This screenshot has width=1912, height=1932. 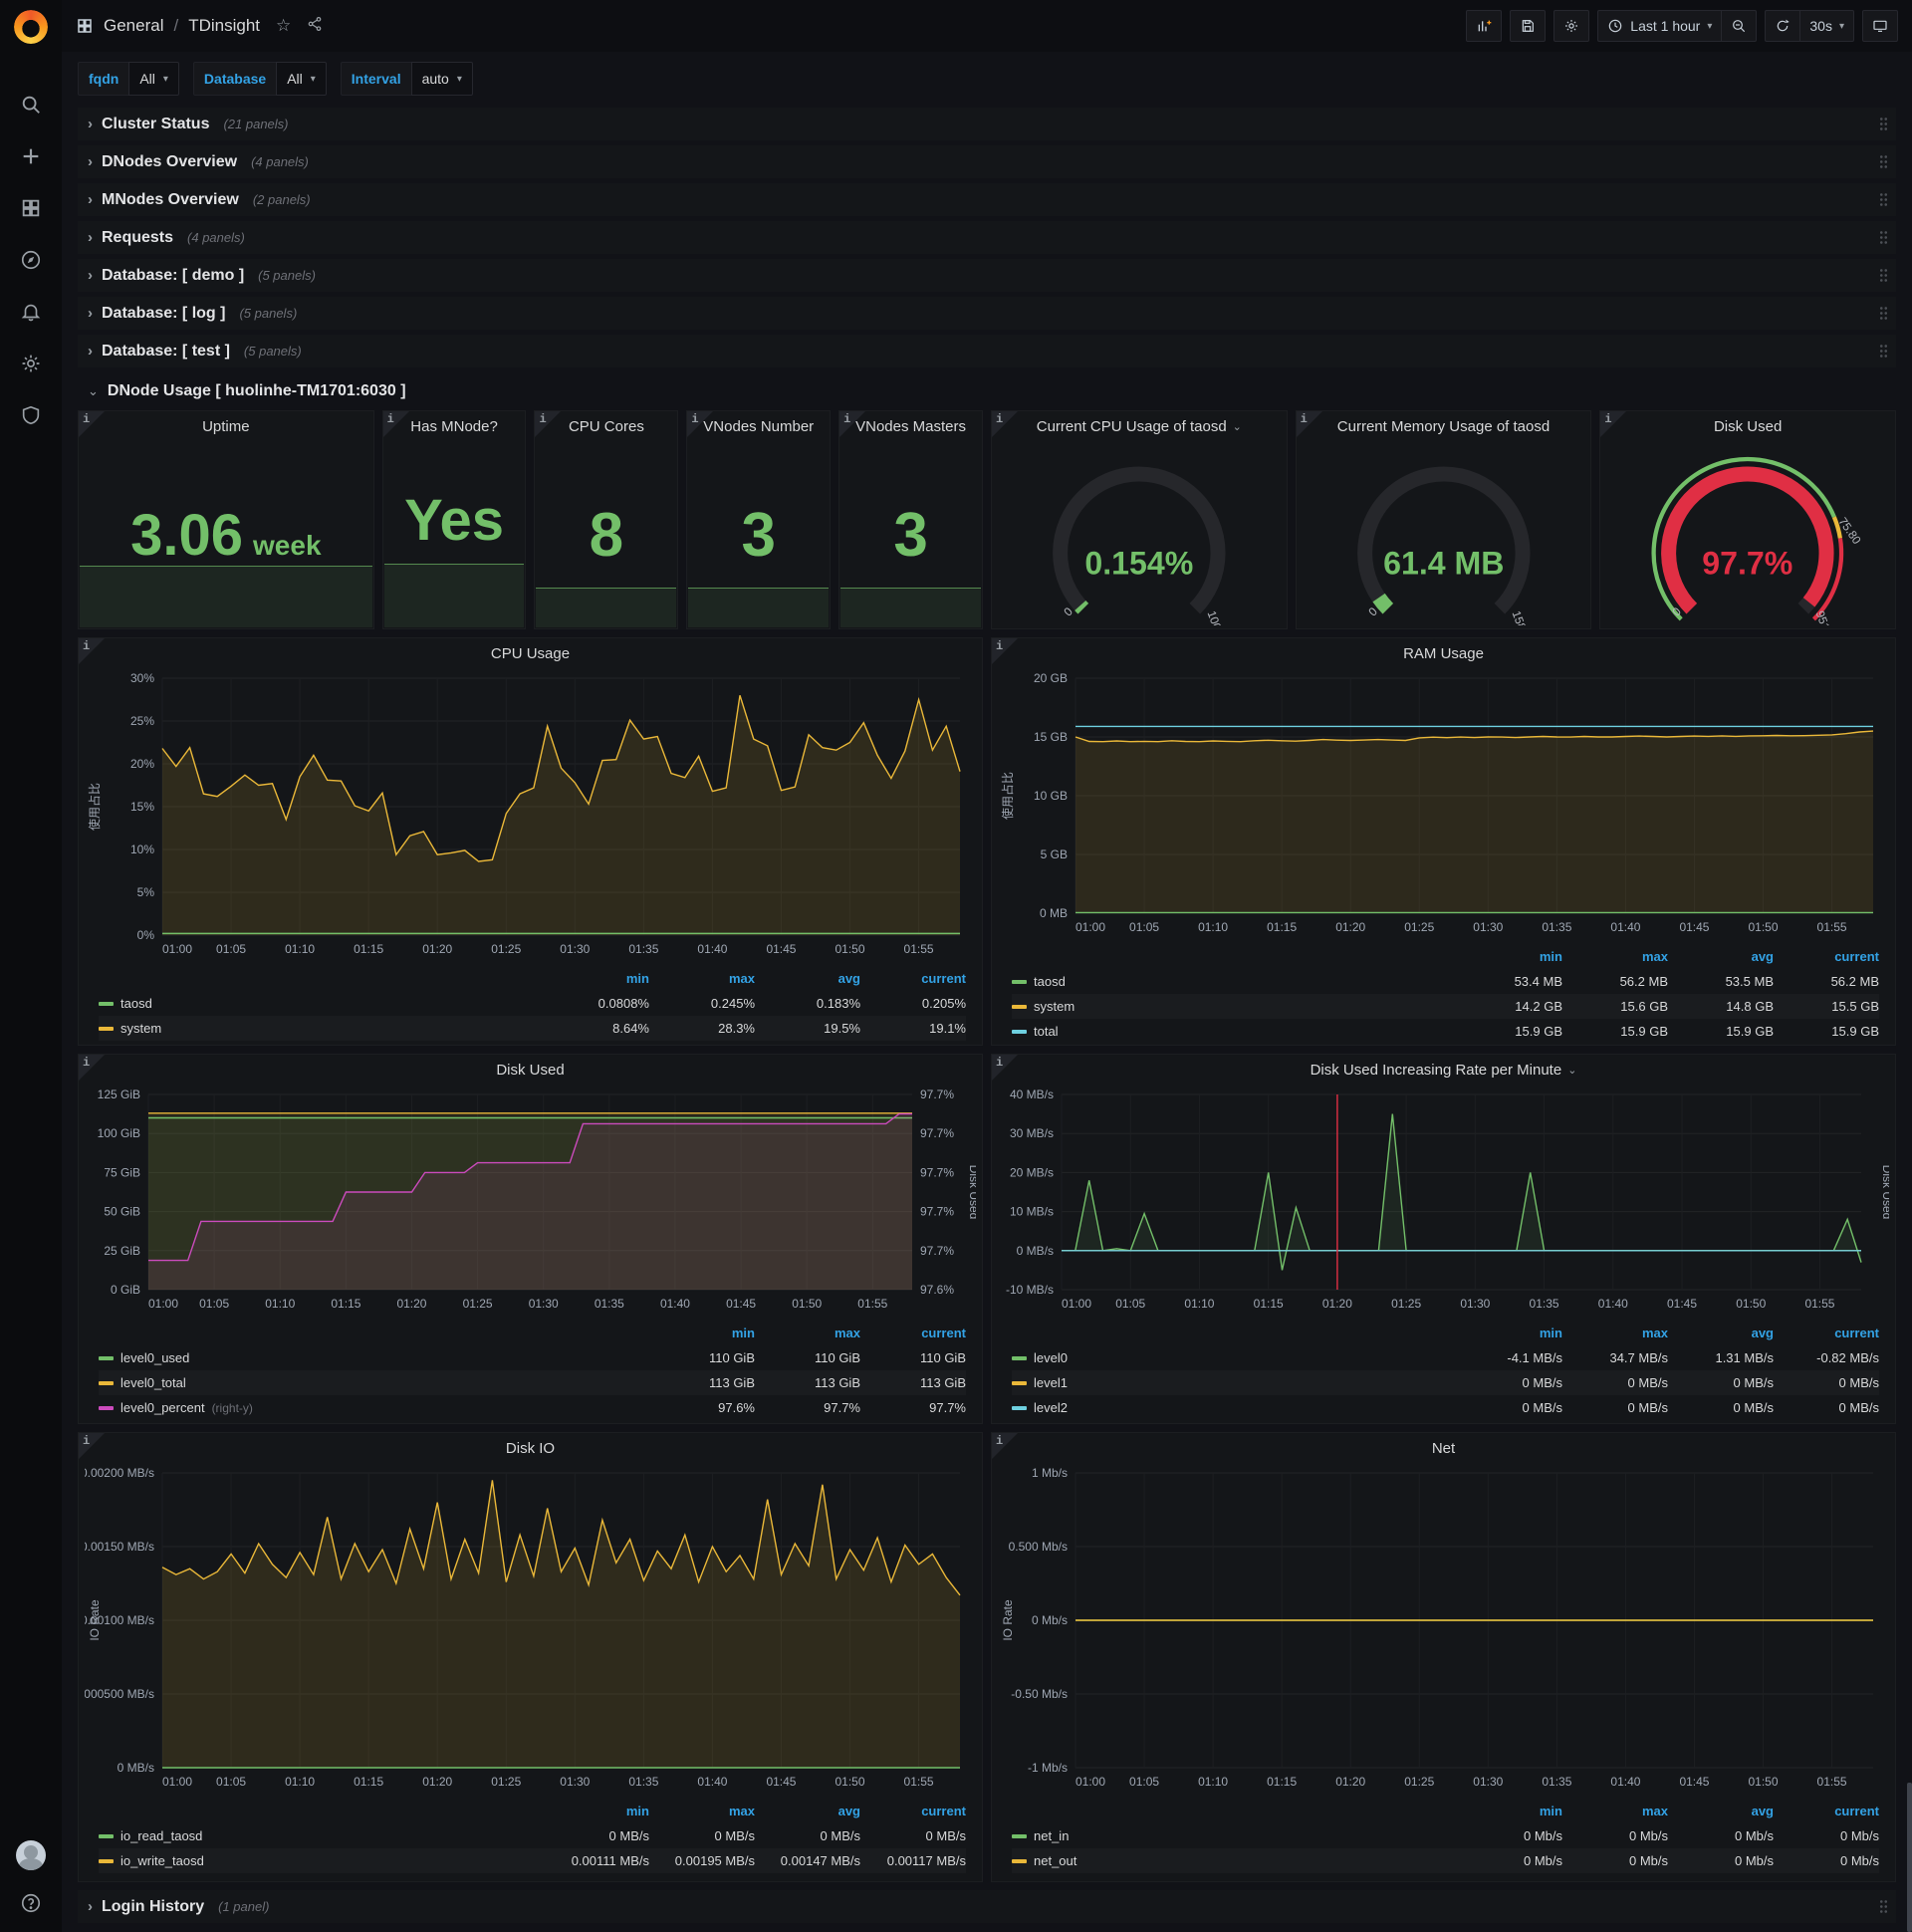 I want to click on panel-title: CPU Cores, so click(x=606, y=426).